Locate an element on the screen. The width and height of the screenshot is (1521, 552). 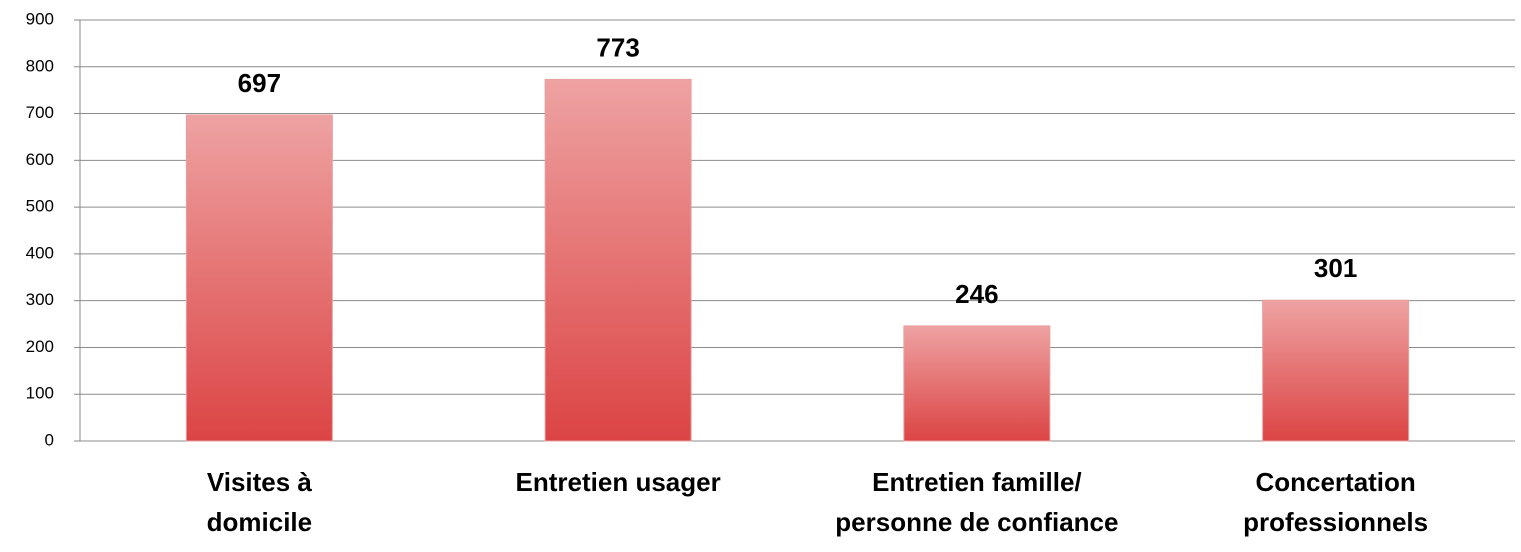
y-tick-label: 200 is located at coordinates (40, 346).